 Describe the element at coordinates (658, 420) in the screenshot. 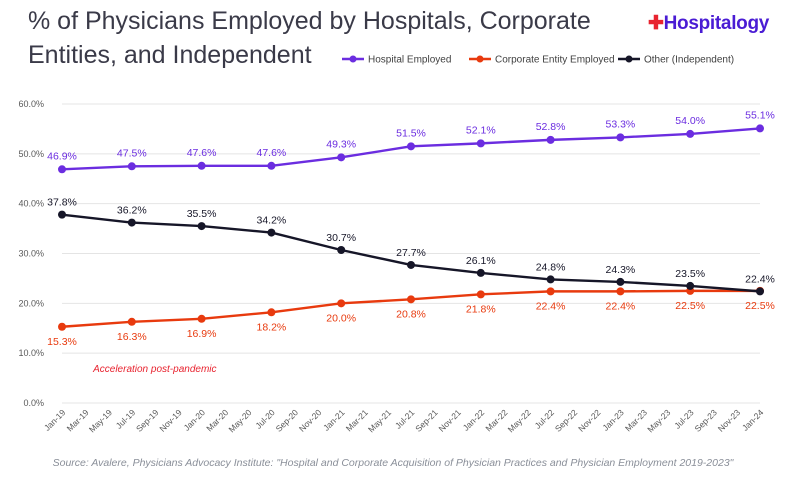

I see `x-tick-label: May-23` at that location.